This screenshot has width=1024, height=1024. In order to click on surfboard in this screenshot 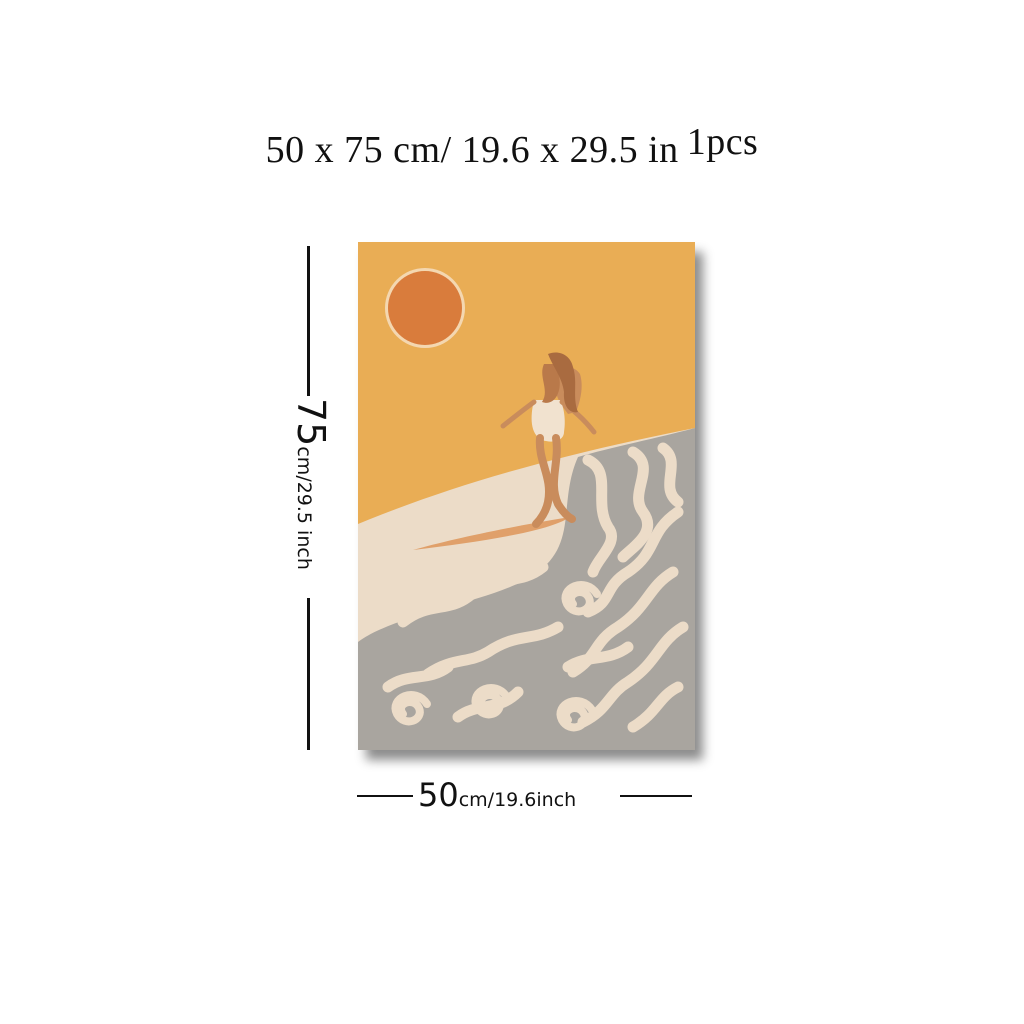, I will do `click(491, 533)`.